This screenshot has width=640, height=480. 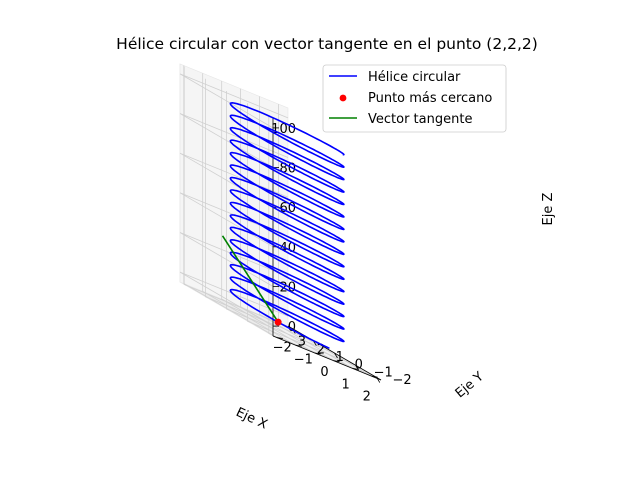 I want to click on helix-line, so click(x=287, y=226).